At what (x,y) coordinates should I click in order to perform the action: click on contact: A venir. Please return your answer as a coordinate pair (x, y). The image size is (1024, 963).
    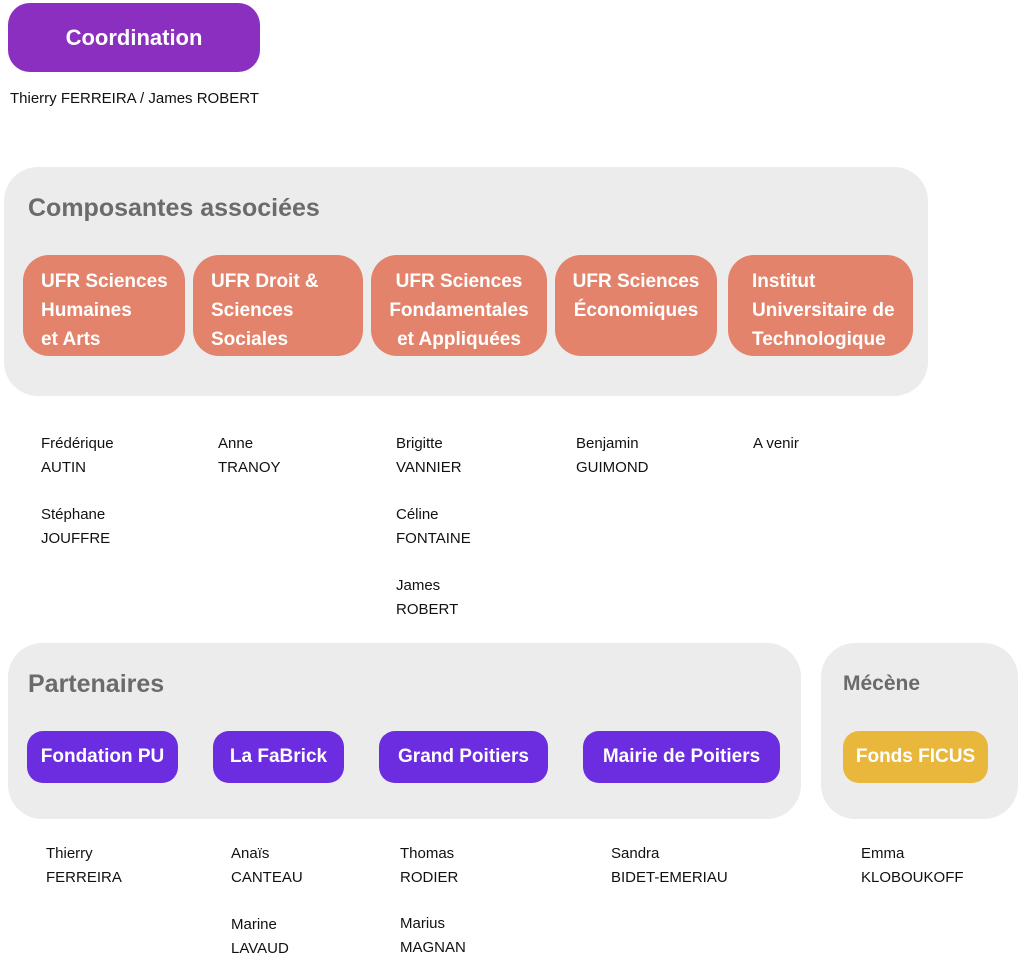
    Looking at the image, I should click on (776, 443).